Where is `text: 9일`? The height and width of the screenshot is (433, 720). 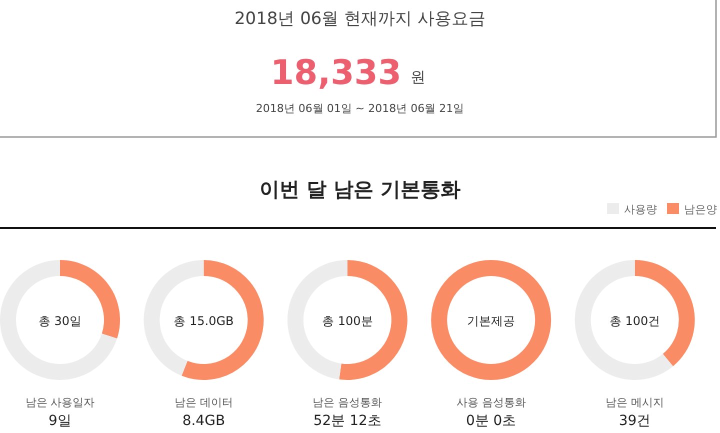
text: 9일 is located at coordinates (60, 421).